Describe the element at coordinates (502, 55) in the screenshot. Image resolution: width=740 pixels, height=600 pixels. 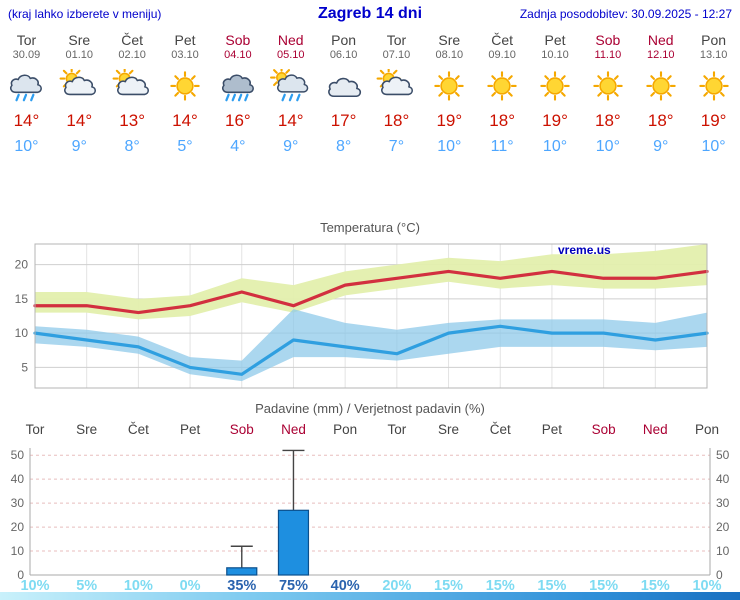
I see `day-date: 09.10` at that location.